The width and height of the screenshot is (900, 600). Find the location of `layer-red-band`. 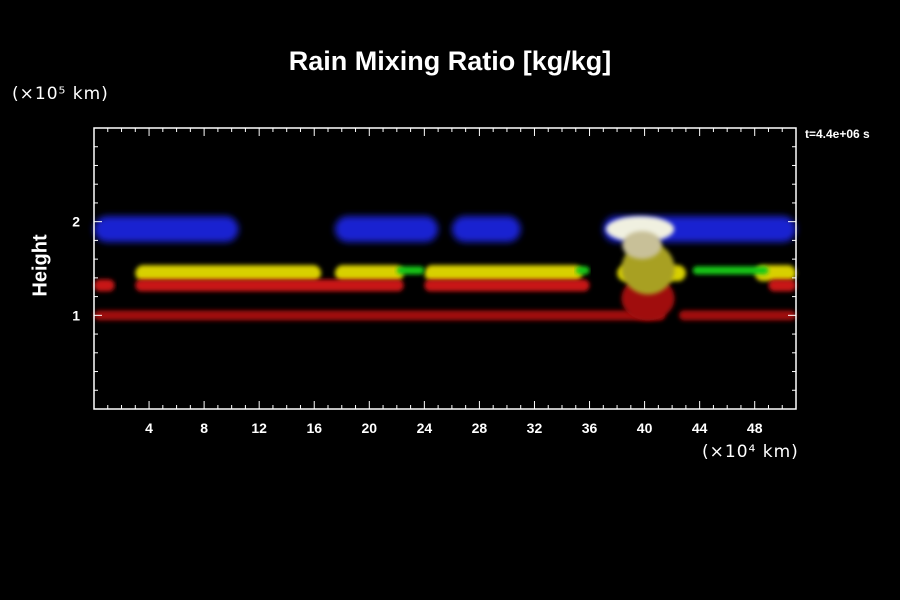

layer-red-band is located at coordinates (445, 285).